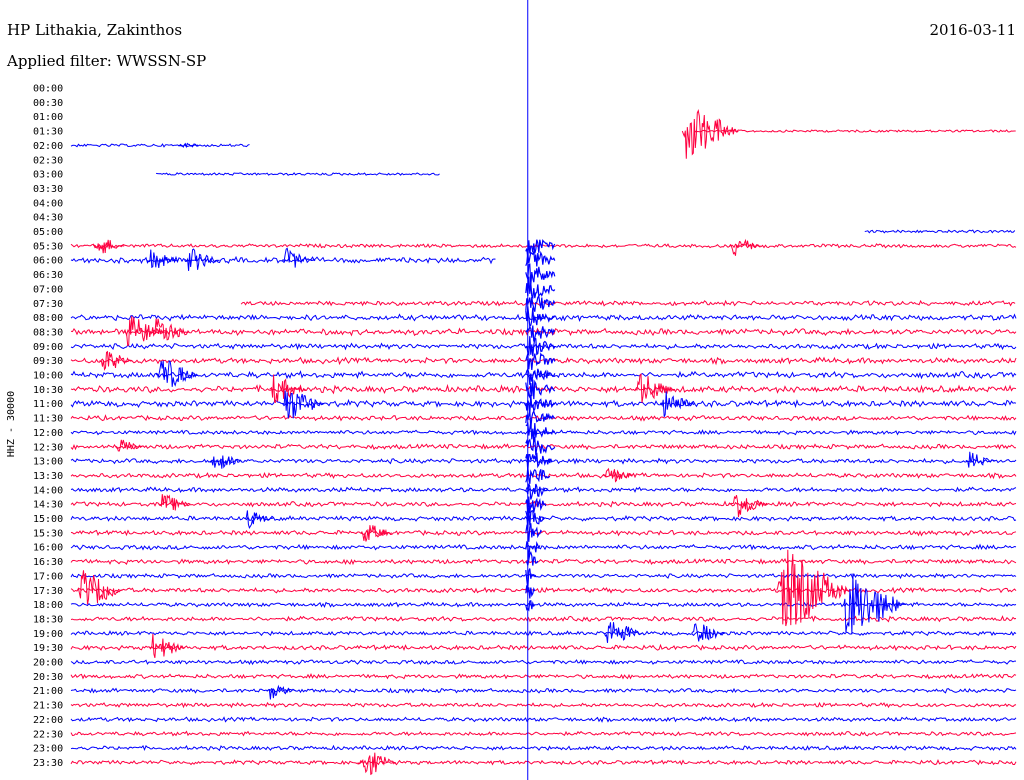 This screenshot has width=1024, height=780. Describe the element at coordinates (48, 619) in the screenshot. I see `tick-label: 18:30` at that location.